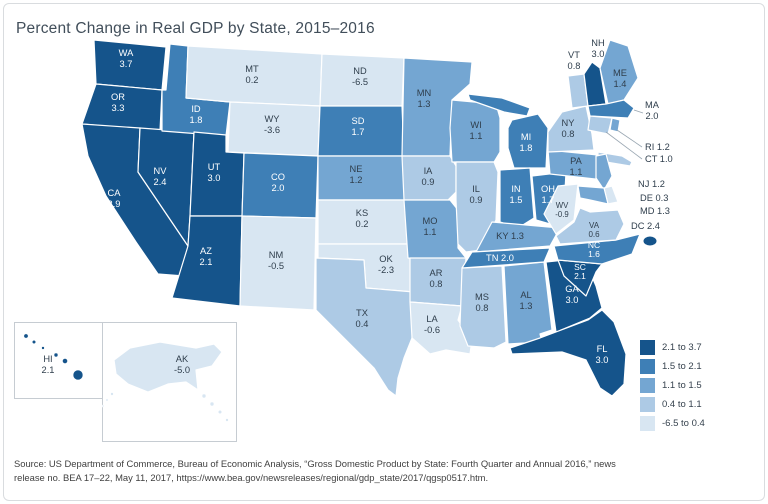  Describe the element at coordinates (548, 200) in the screenshot. I see `state-label-oh-value: 1.7` at that location.